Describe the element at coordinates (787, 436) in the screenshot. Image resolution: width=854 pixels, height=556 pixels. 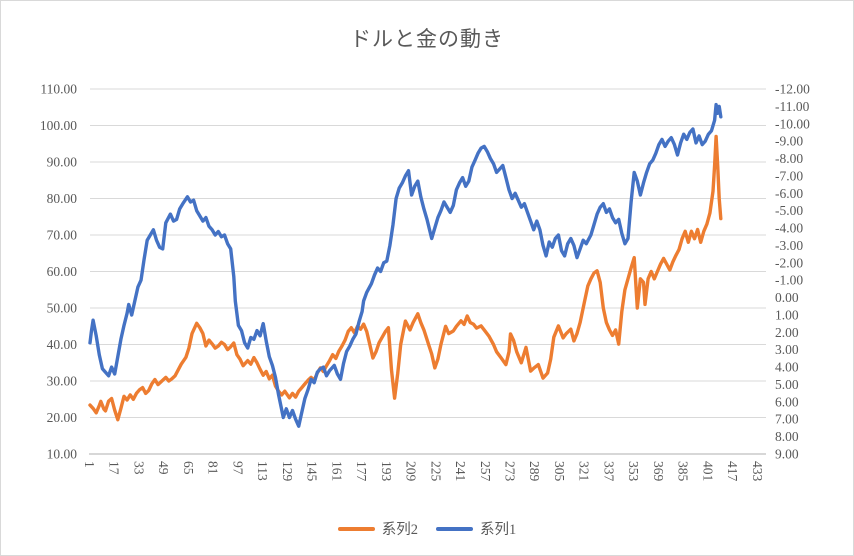
I see `right-axis-tick-label: 8.00` at that location.